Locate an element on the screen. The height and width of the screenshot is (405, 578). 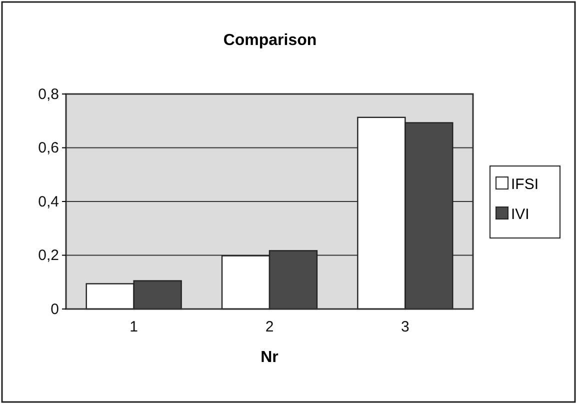
legend-label: IFSI is located at coordinates (525, 184).